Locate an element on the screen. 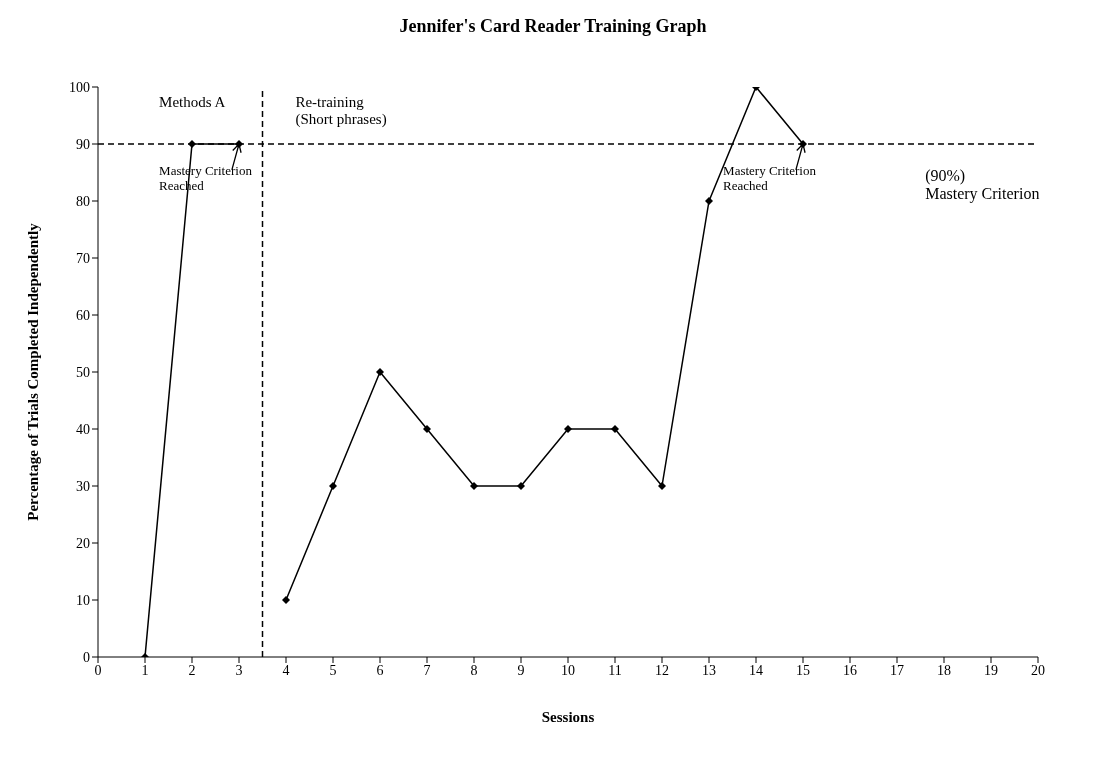  y-tick-label: 100 is located at coordinates (79, 87).